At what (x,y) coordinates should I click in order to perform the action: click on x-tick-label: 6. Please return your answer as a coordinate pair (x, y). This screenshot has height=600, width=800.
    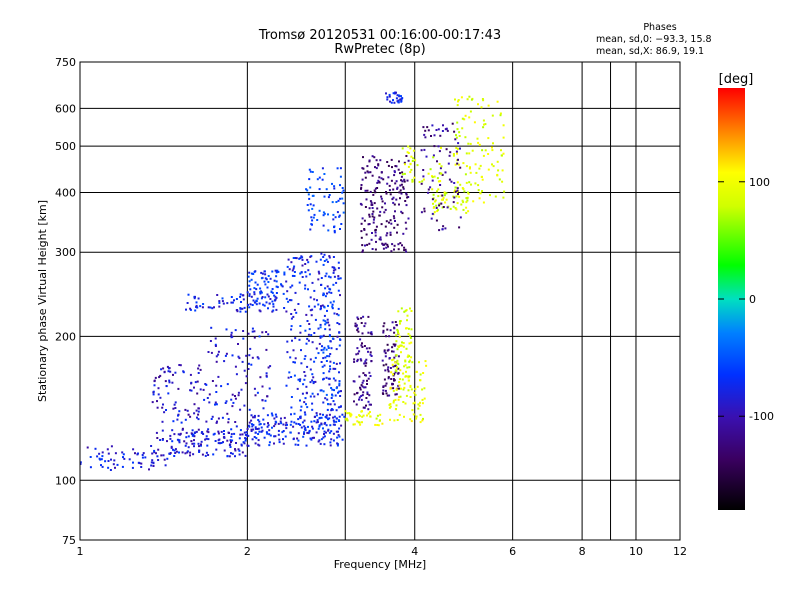
    Looking at the image, I should click on (512, 551).